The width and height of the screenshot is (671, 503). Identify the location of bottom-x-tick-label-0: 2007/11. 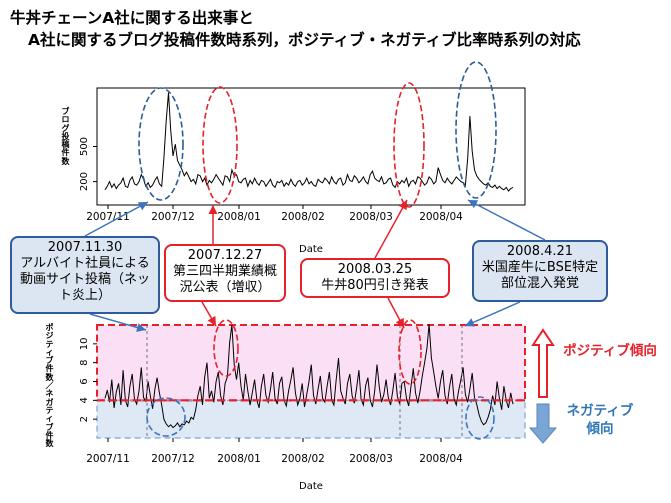
(108, 459).